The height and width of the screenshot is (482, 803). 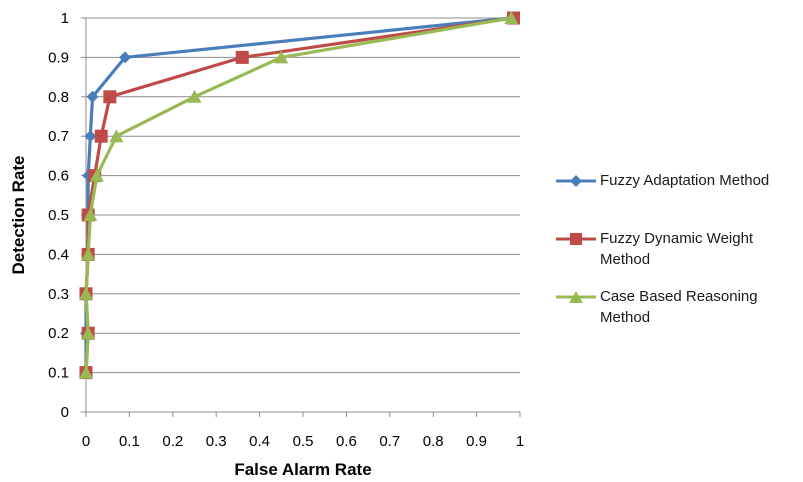 I want to click on legend-item-fuzzy-adaptation: Fuzzy Adaptation Method, so click(x=678, y=199).